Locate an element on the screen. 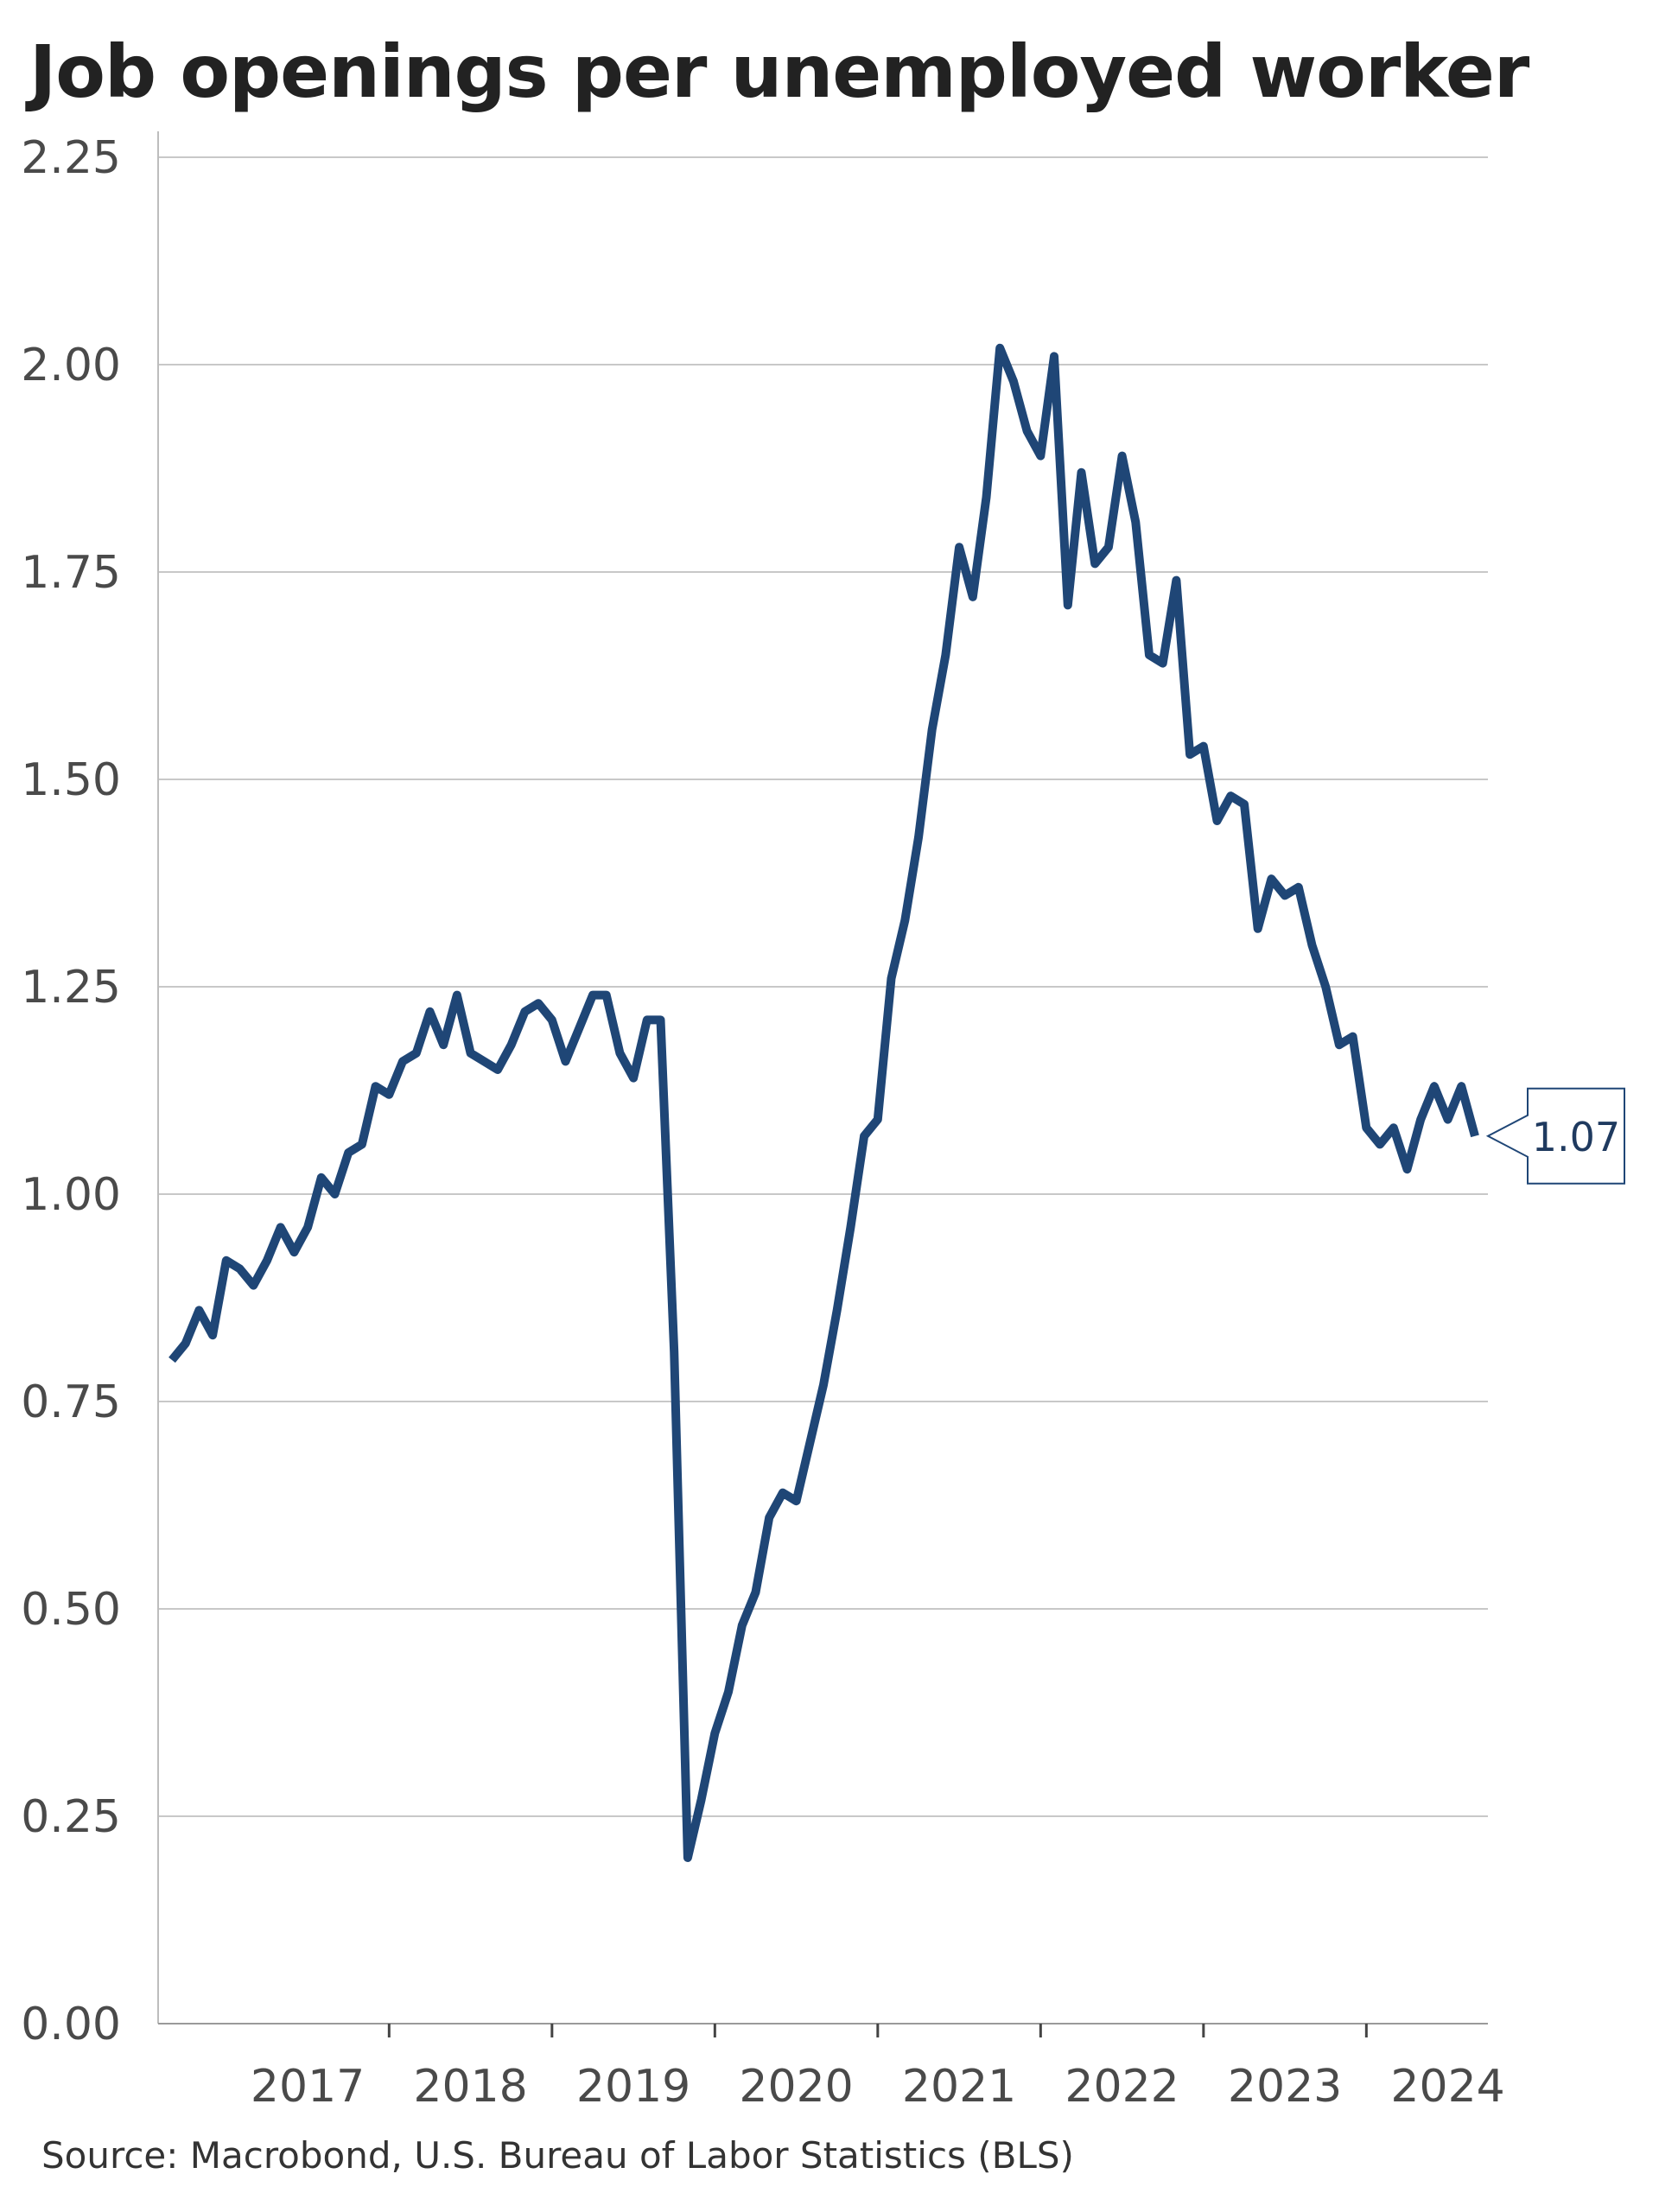  chart-title: Job openings per unemployed worker is located at coordinates (779, 71).